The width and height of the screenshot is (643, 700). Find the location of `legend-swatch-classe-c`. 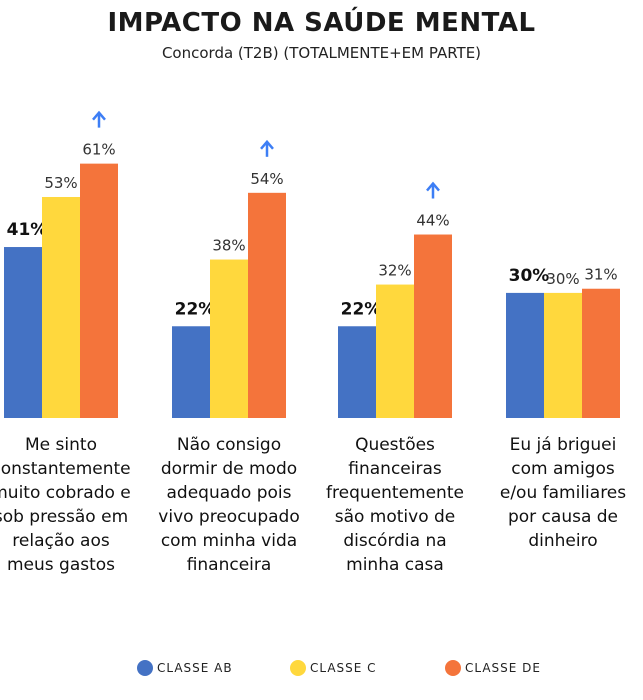

legend-swatch-classe-c is located at coordinates (298, 668).